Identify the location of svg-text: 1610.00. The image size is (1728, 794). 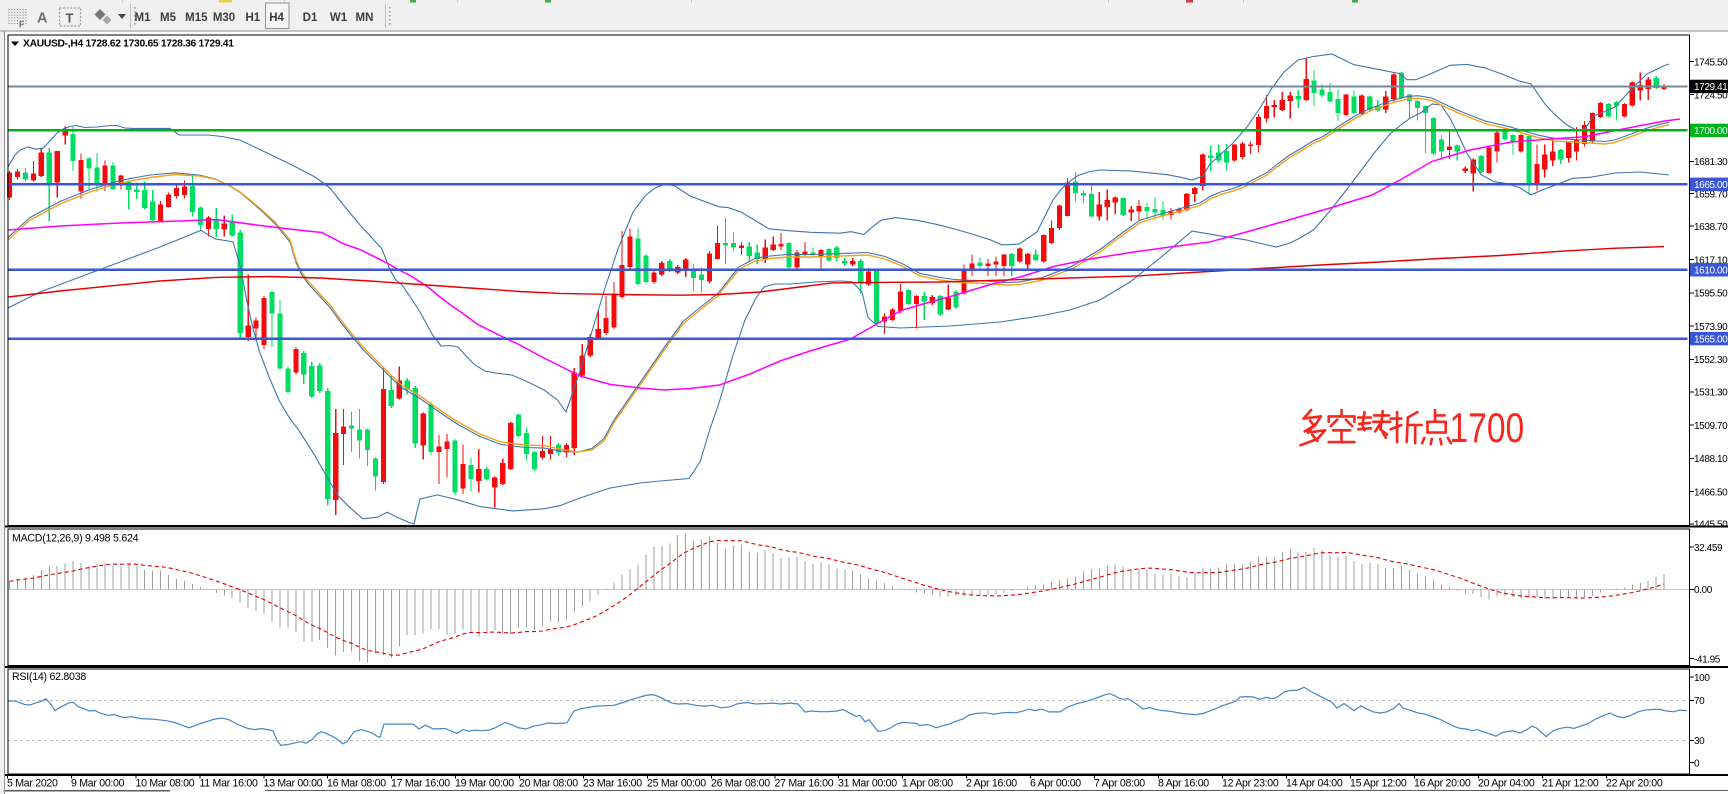
(1711, 271).